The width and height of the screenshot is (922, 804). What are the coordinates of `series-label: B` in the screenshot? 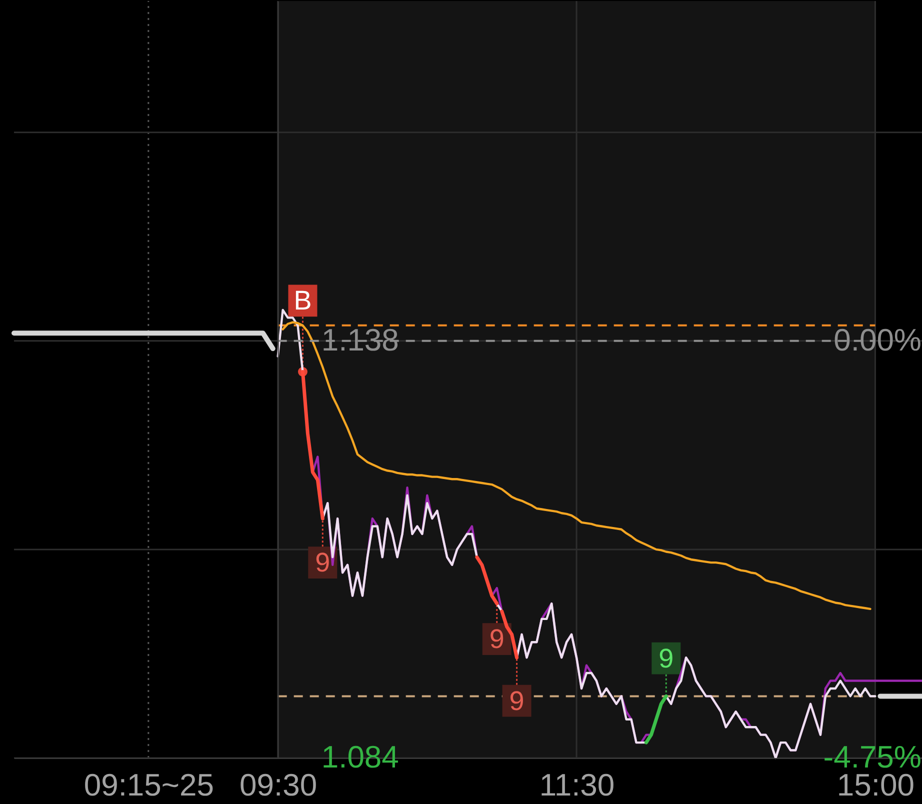 It's located at (303, 301).